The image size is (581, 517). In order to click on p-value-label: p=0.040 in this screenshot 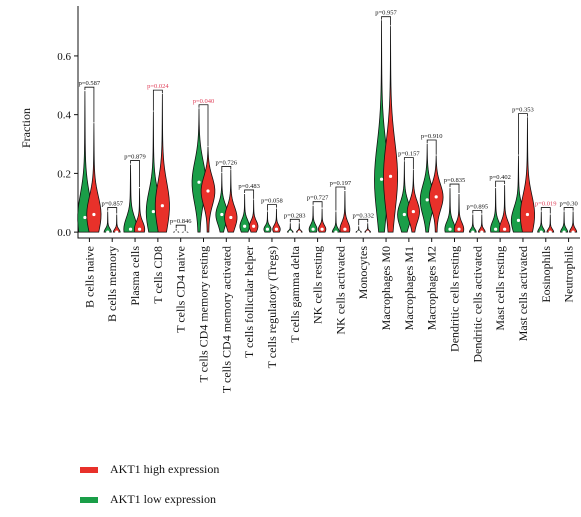, I will do `click(204, 101)`.